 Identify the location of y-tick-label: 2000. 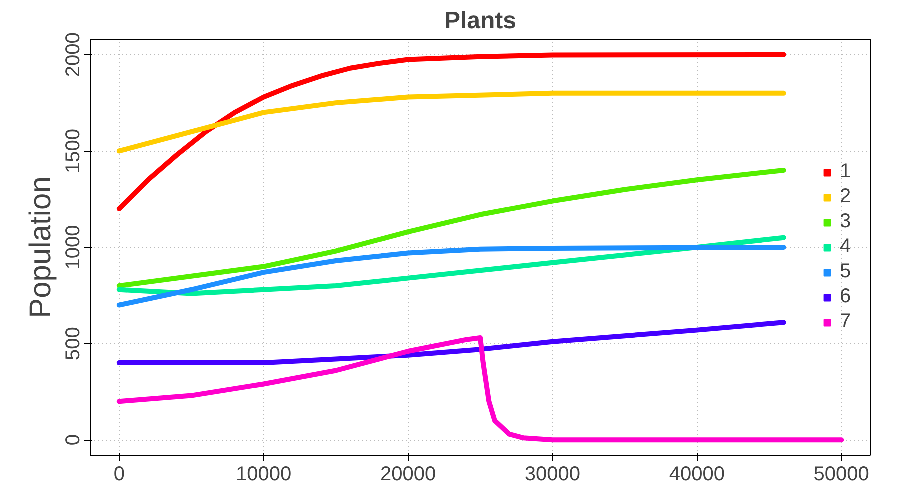
(73, 55).